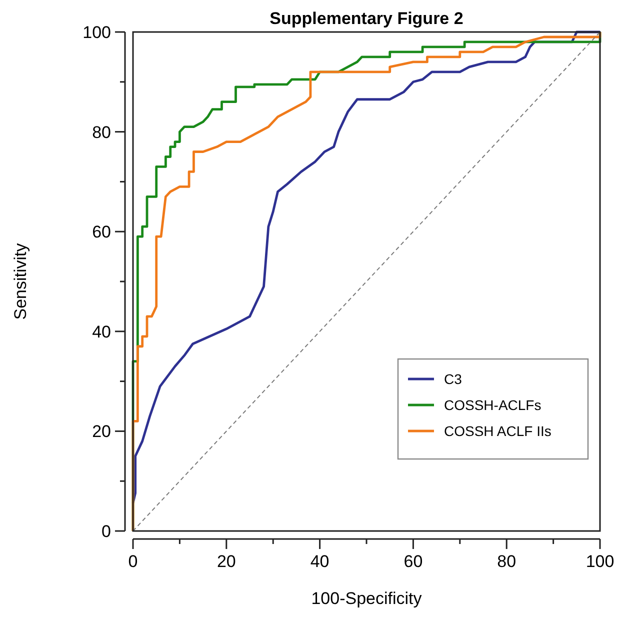 The image size is (627, 624). Describe the element at coordinates (101, 232) in the screenshot. I see `y-tick-label: 60` at that location.